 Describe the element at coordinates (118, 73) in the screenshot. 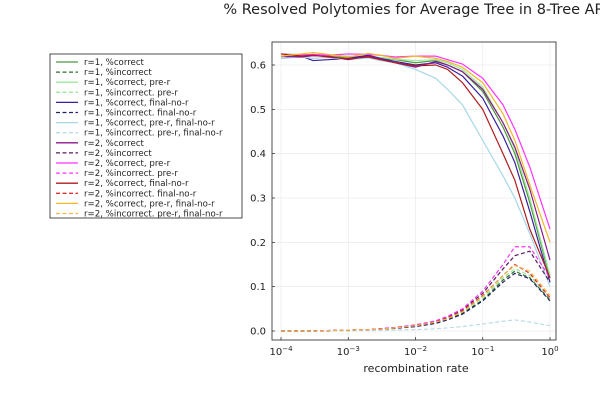

I see `legend-label: r=1, %incorrect` at that location.